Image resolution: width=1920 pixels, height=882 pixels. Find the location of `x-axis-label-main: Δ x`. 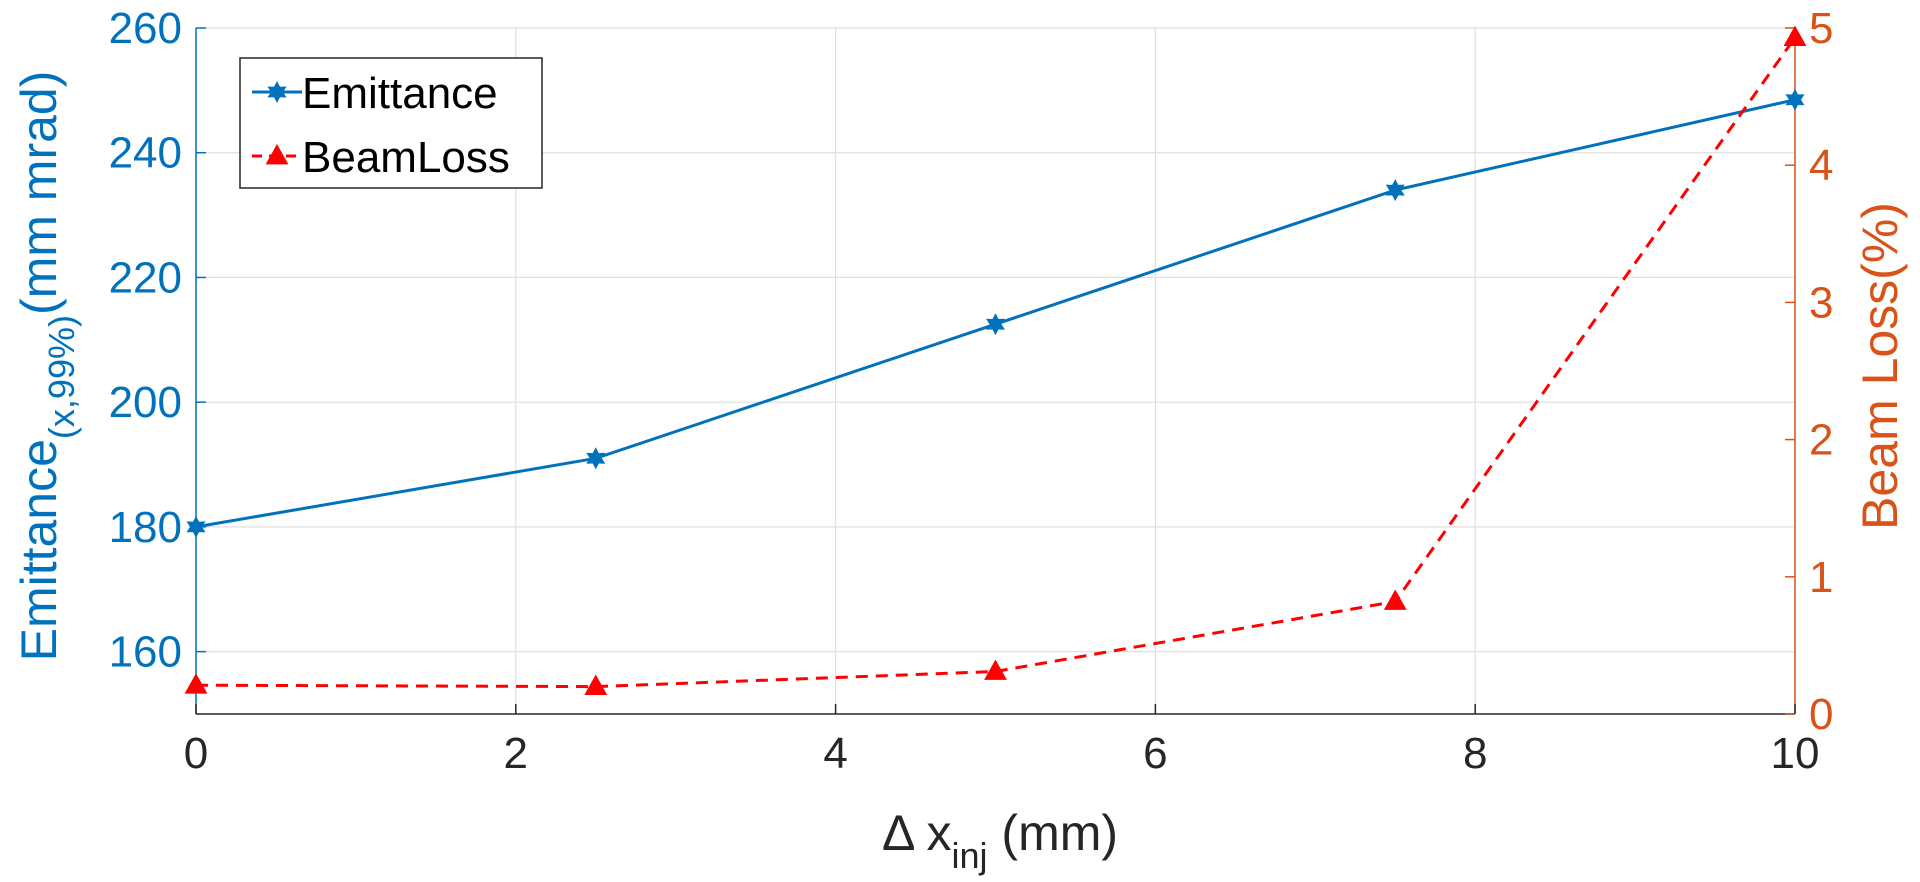

x-axis-label-main: Δ x is located at coordinates (917, 833).